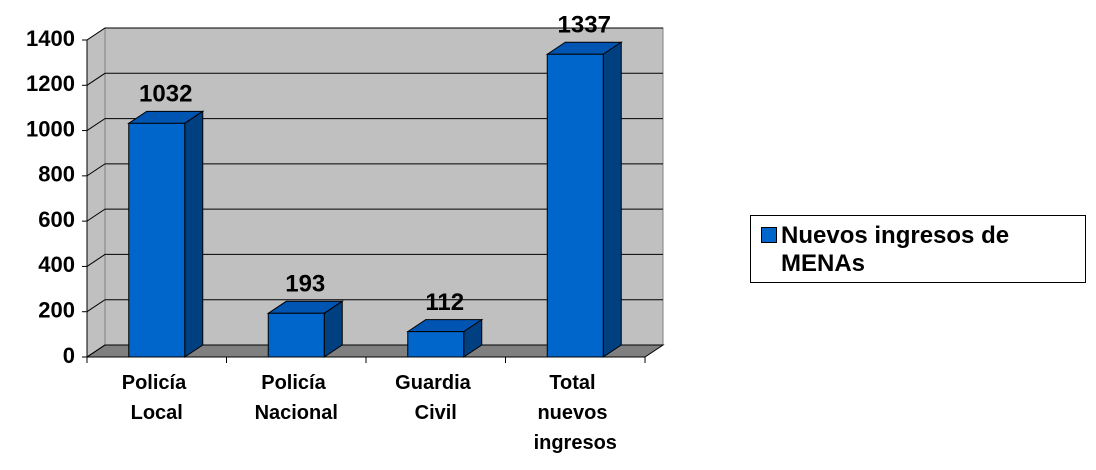  I want to click on x-tick-label-line: Local, so click(157, 413).